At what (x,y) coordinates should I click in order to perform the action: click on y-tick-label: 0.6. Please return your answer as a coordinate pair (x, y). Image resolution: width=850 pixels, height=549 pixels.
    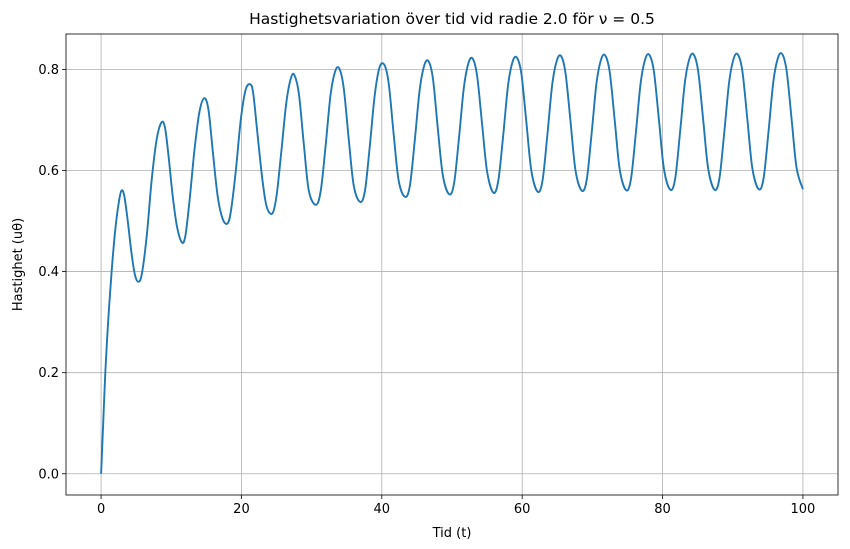
    Looking at the image, I should click on (48, 171).